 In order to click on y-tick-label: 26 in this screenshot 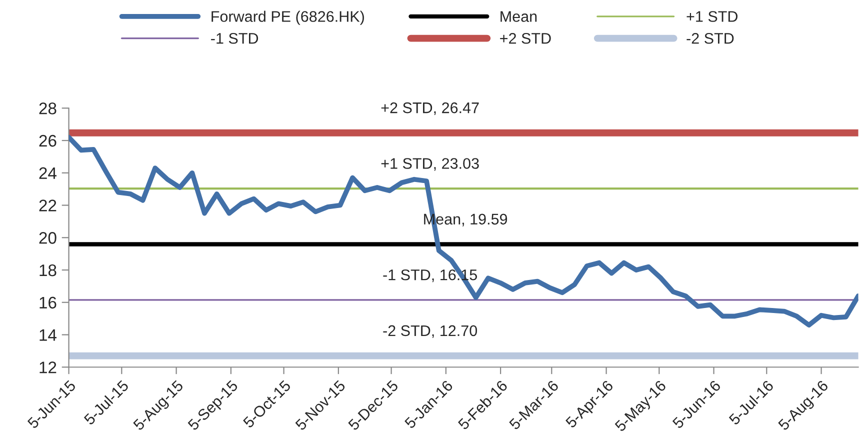, I will do `click(47, 140)`.